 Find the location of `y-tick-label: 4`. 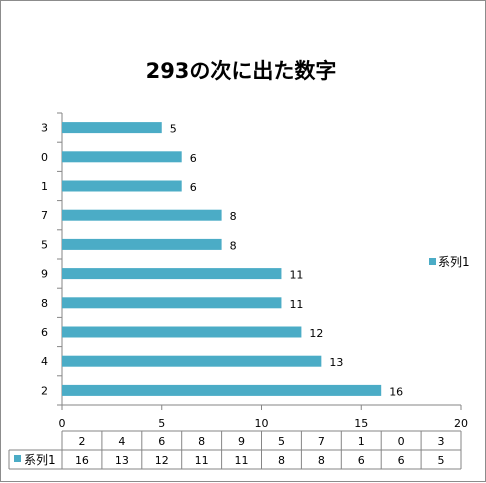

y-tick-label: 4 is located at coordinates (44, 361).